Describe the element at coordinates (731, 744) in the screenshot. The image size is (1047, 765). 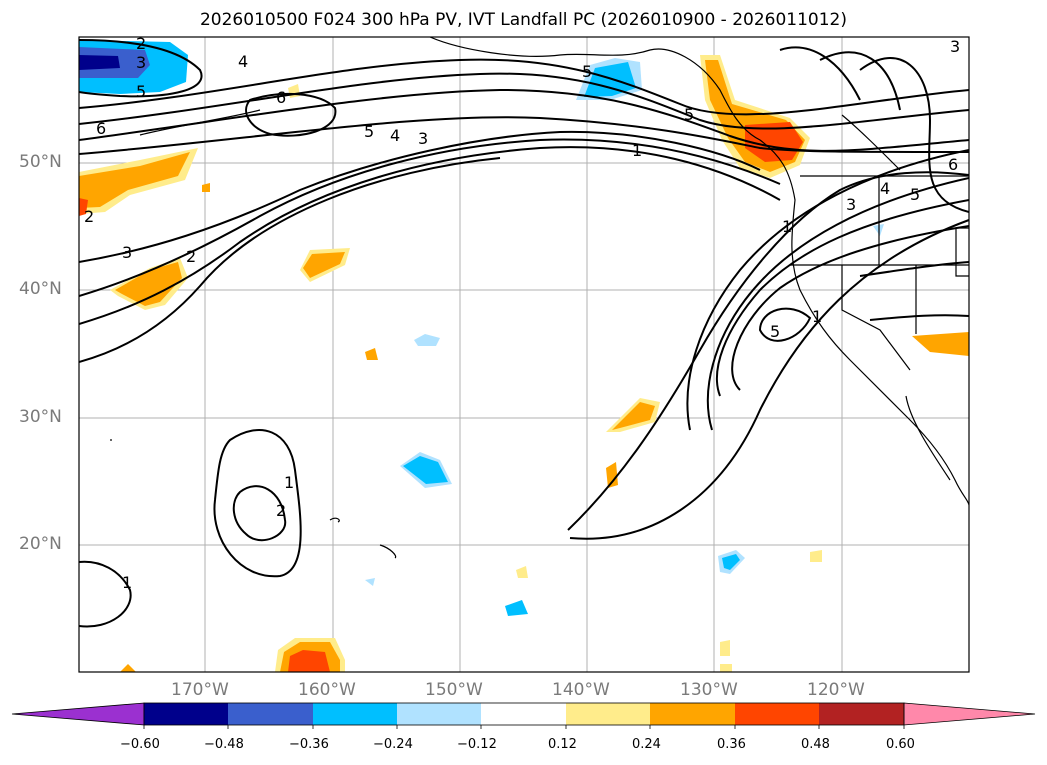
I see `colorbar-tick-label: 0.36` at that location.